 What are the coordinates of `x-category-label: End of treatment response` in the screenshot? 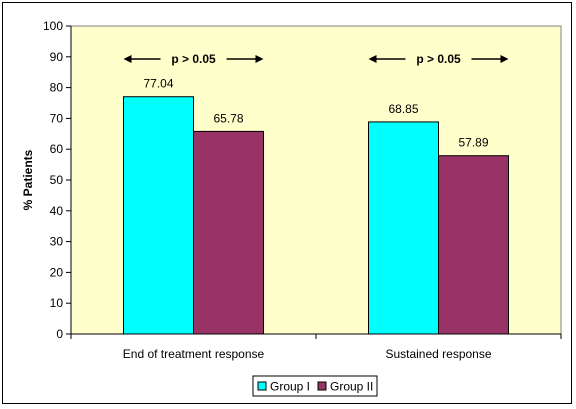 It's located at (194, 354).